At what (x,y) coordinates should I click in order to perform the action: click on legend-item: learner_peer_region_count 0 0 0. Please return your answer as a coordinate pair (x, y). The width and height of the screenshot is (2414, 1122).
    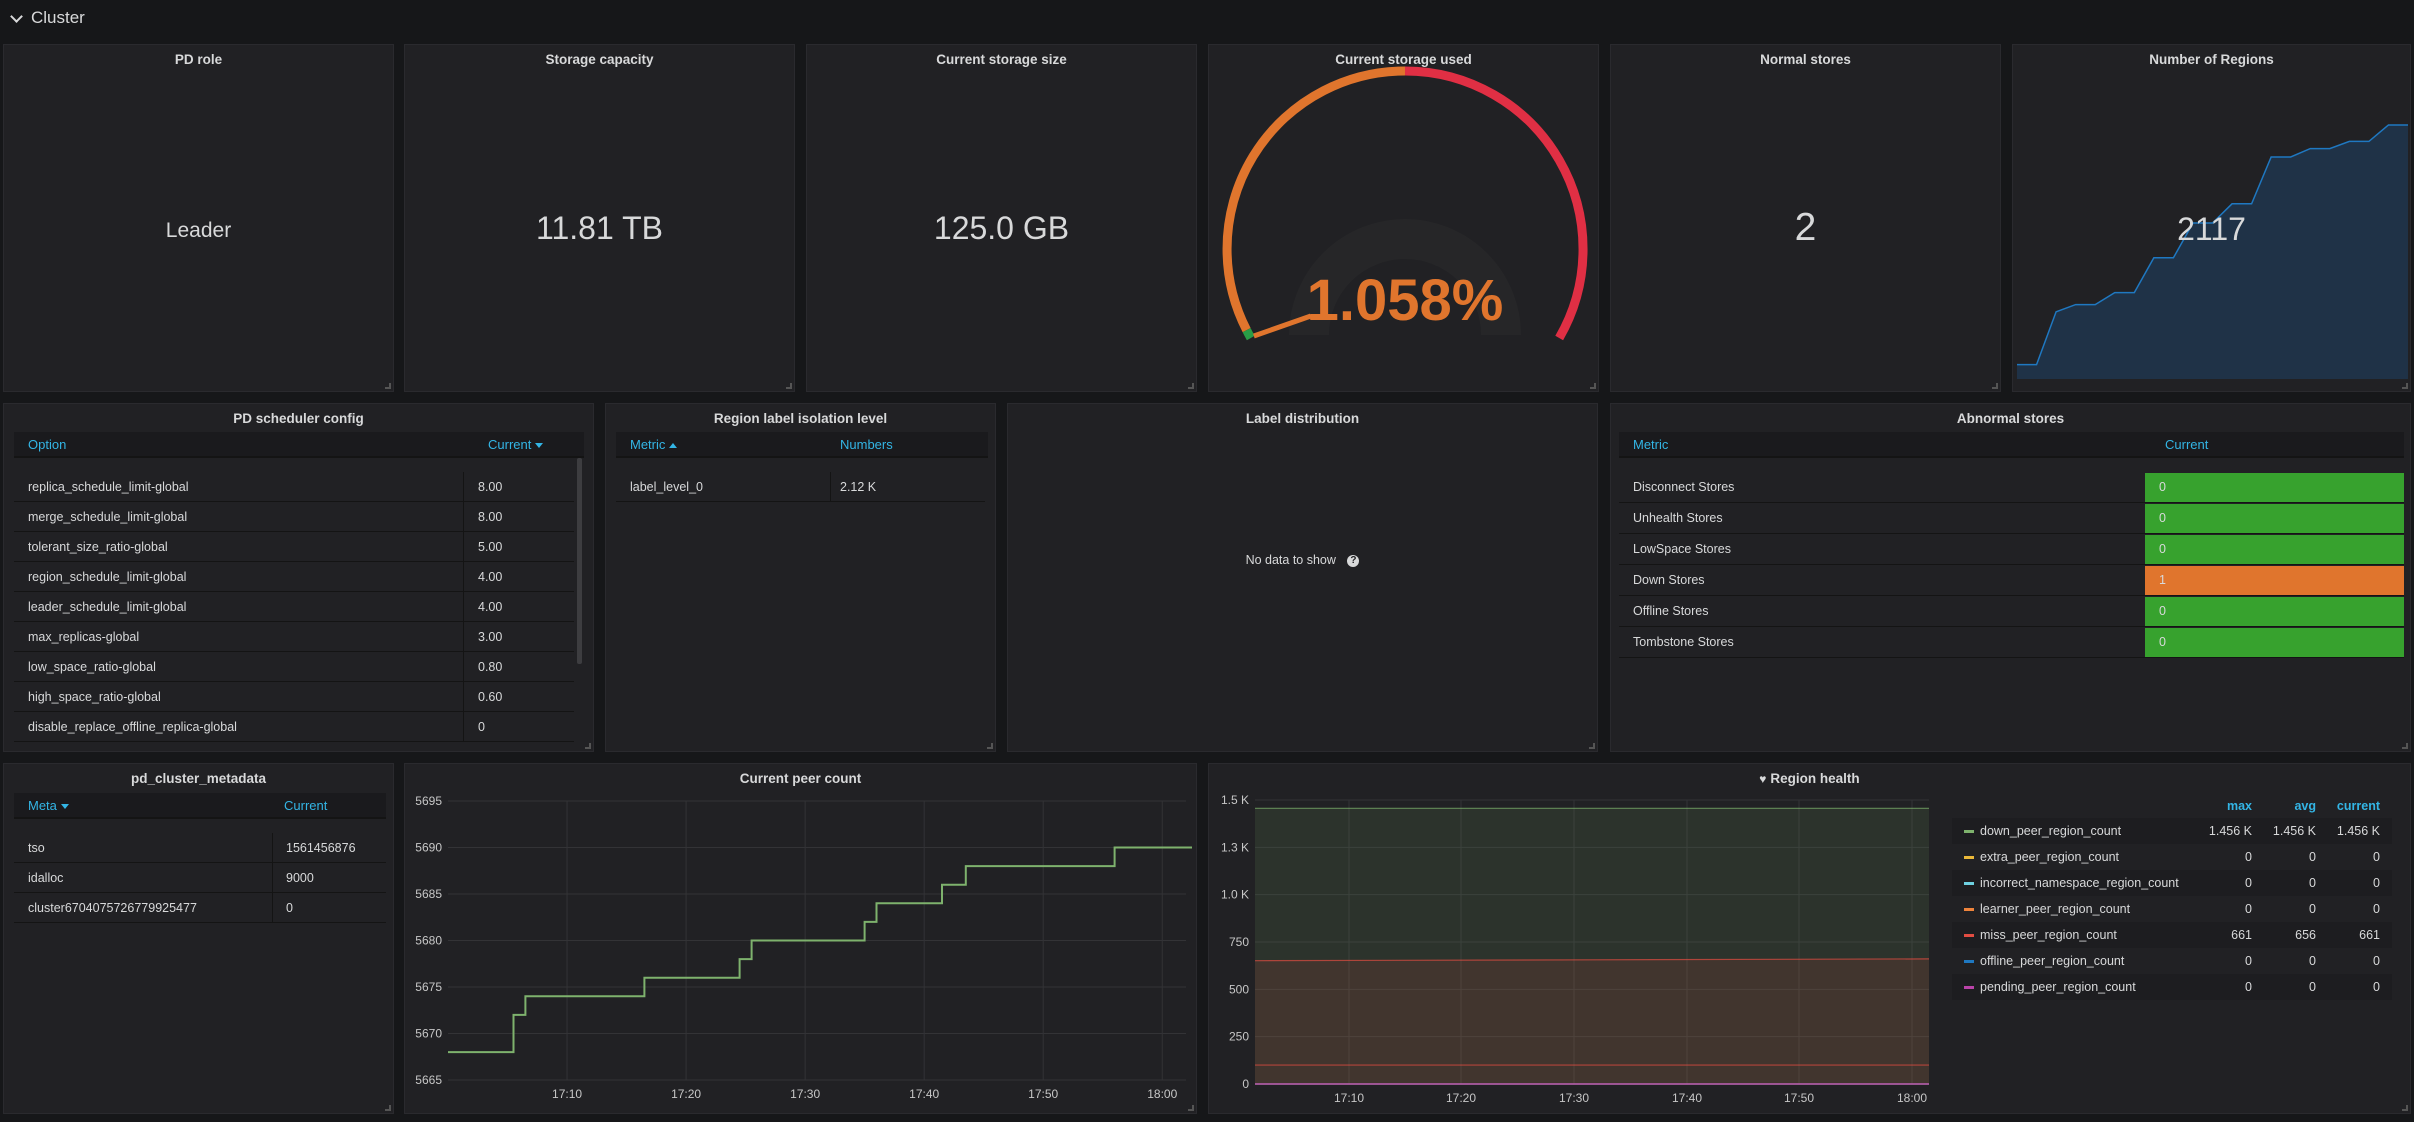
    Looking at the image, I should click on (2172, 909).